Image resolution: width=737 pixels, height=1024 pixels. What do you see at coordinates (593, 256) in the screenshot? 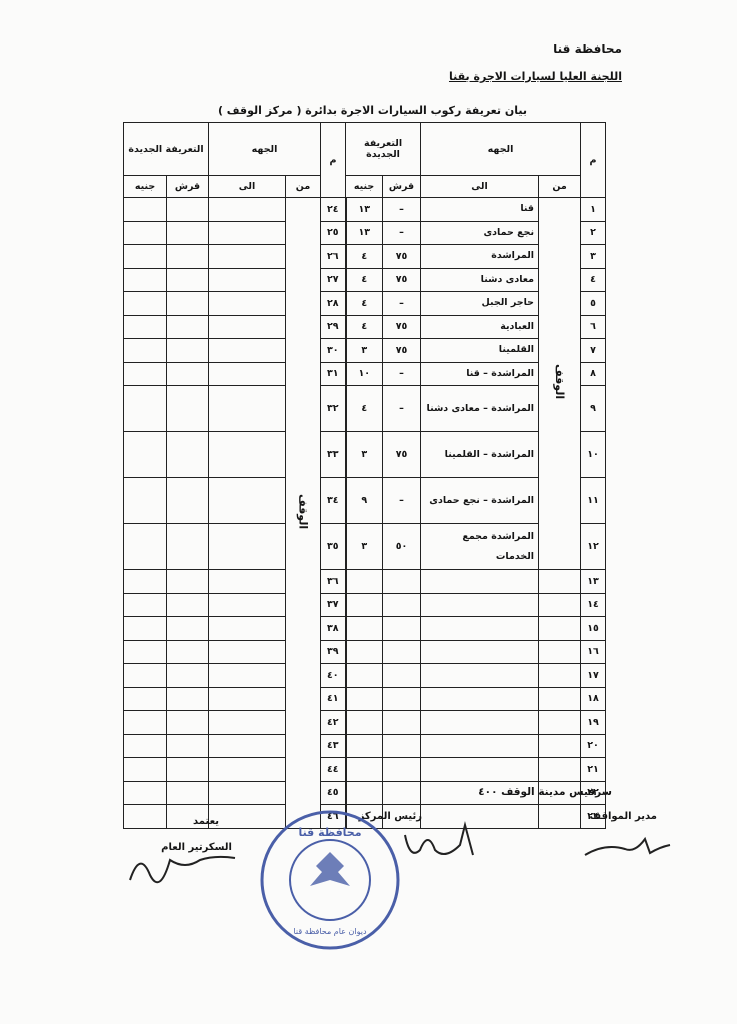
I see `row-number: ٣` at bounding box center [593, 256].